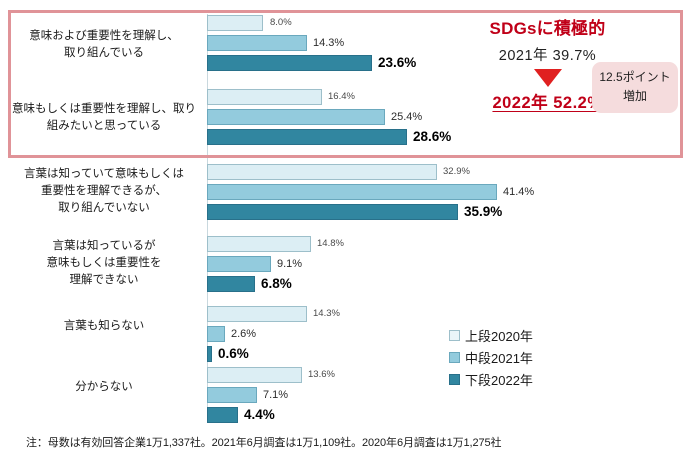 The image size is (691, 461). Describe the element at coordinates (547, 56) in the screenshot. I see `annotation-2021-value: 2021年 39.7%` at that location.